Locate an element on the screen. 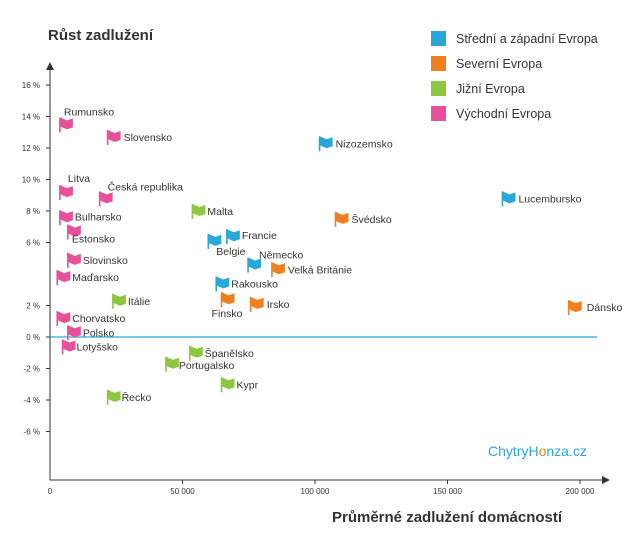 The height and width of the screenshot is (546, 640). y-tick-label: 16 % is located at coordinates (31, 85).